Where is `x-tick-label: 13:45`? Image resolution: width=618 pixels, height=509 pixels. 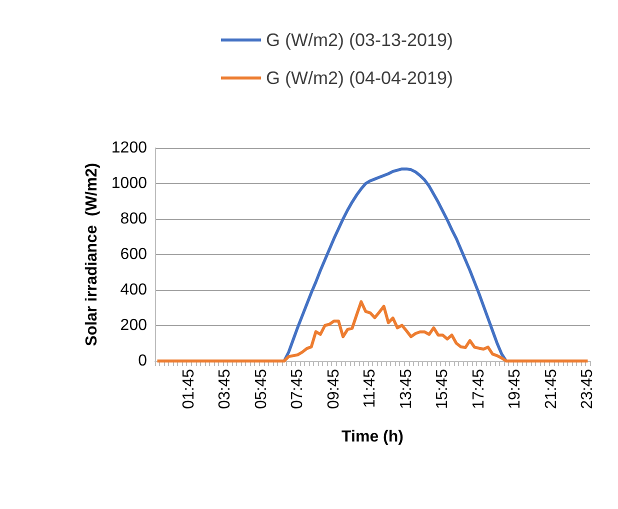 x-tick-label: 13:45 is located at coordinates (406, 389).